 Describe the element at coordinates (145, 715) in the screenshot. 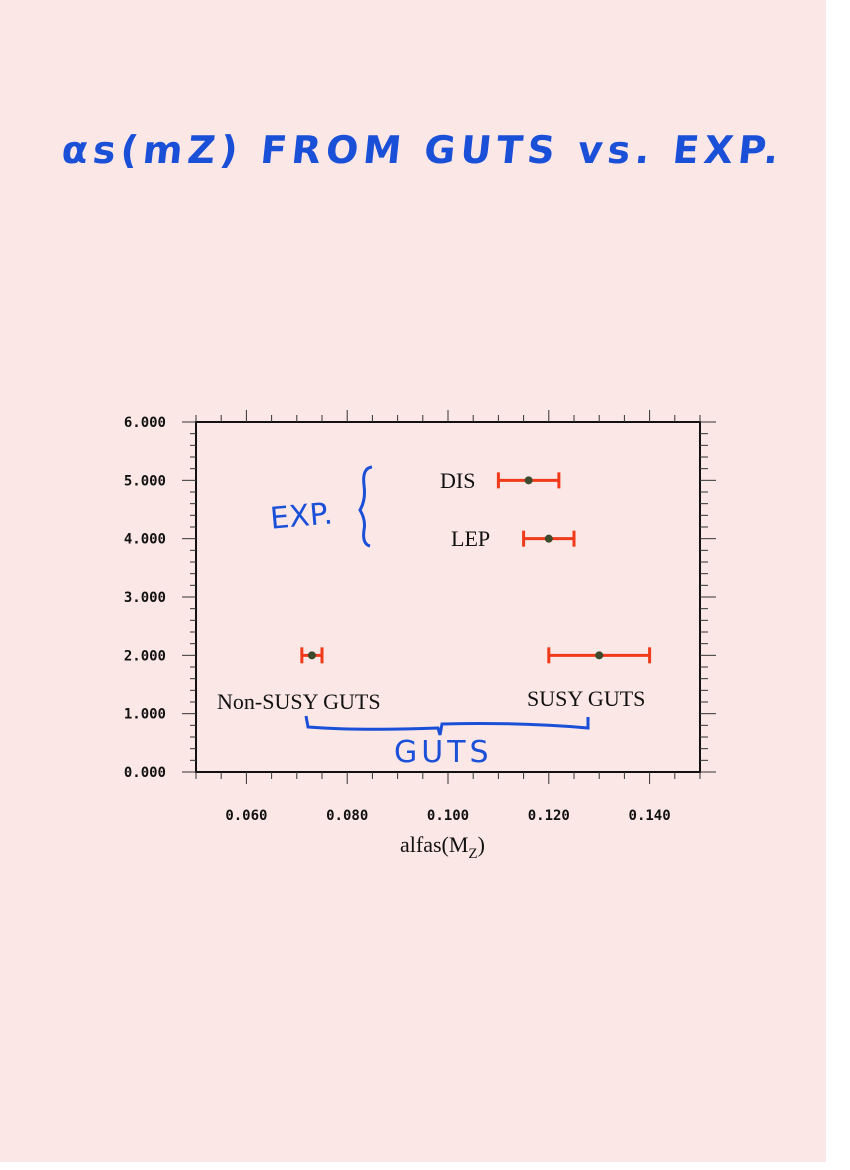

I see `y-tick-label: 1.000` at that location.